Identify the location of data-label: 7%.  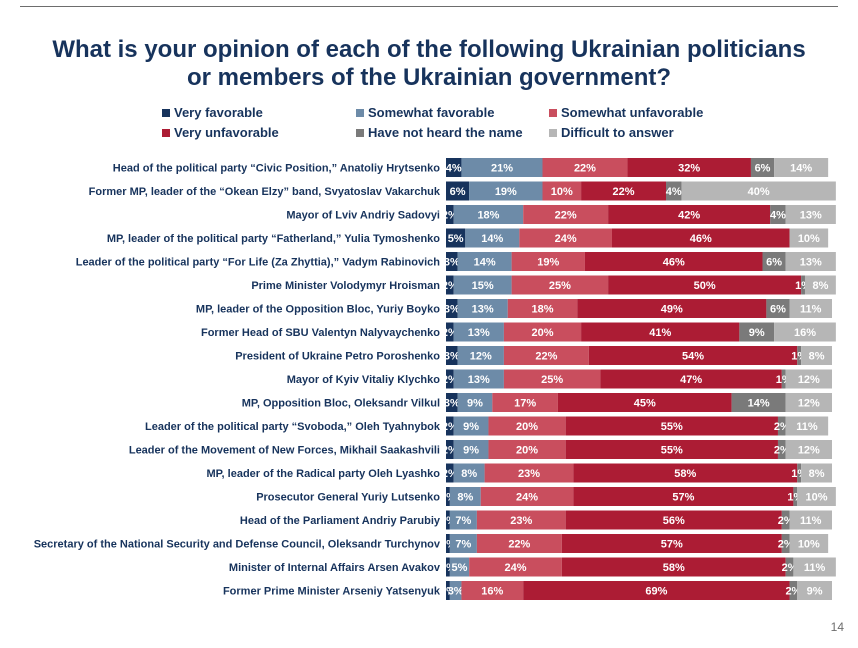
(463, 521).